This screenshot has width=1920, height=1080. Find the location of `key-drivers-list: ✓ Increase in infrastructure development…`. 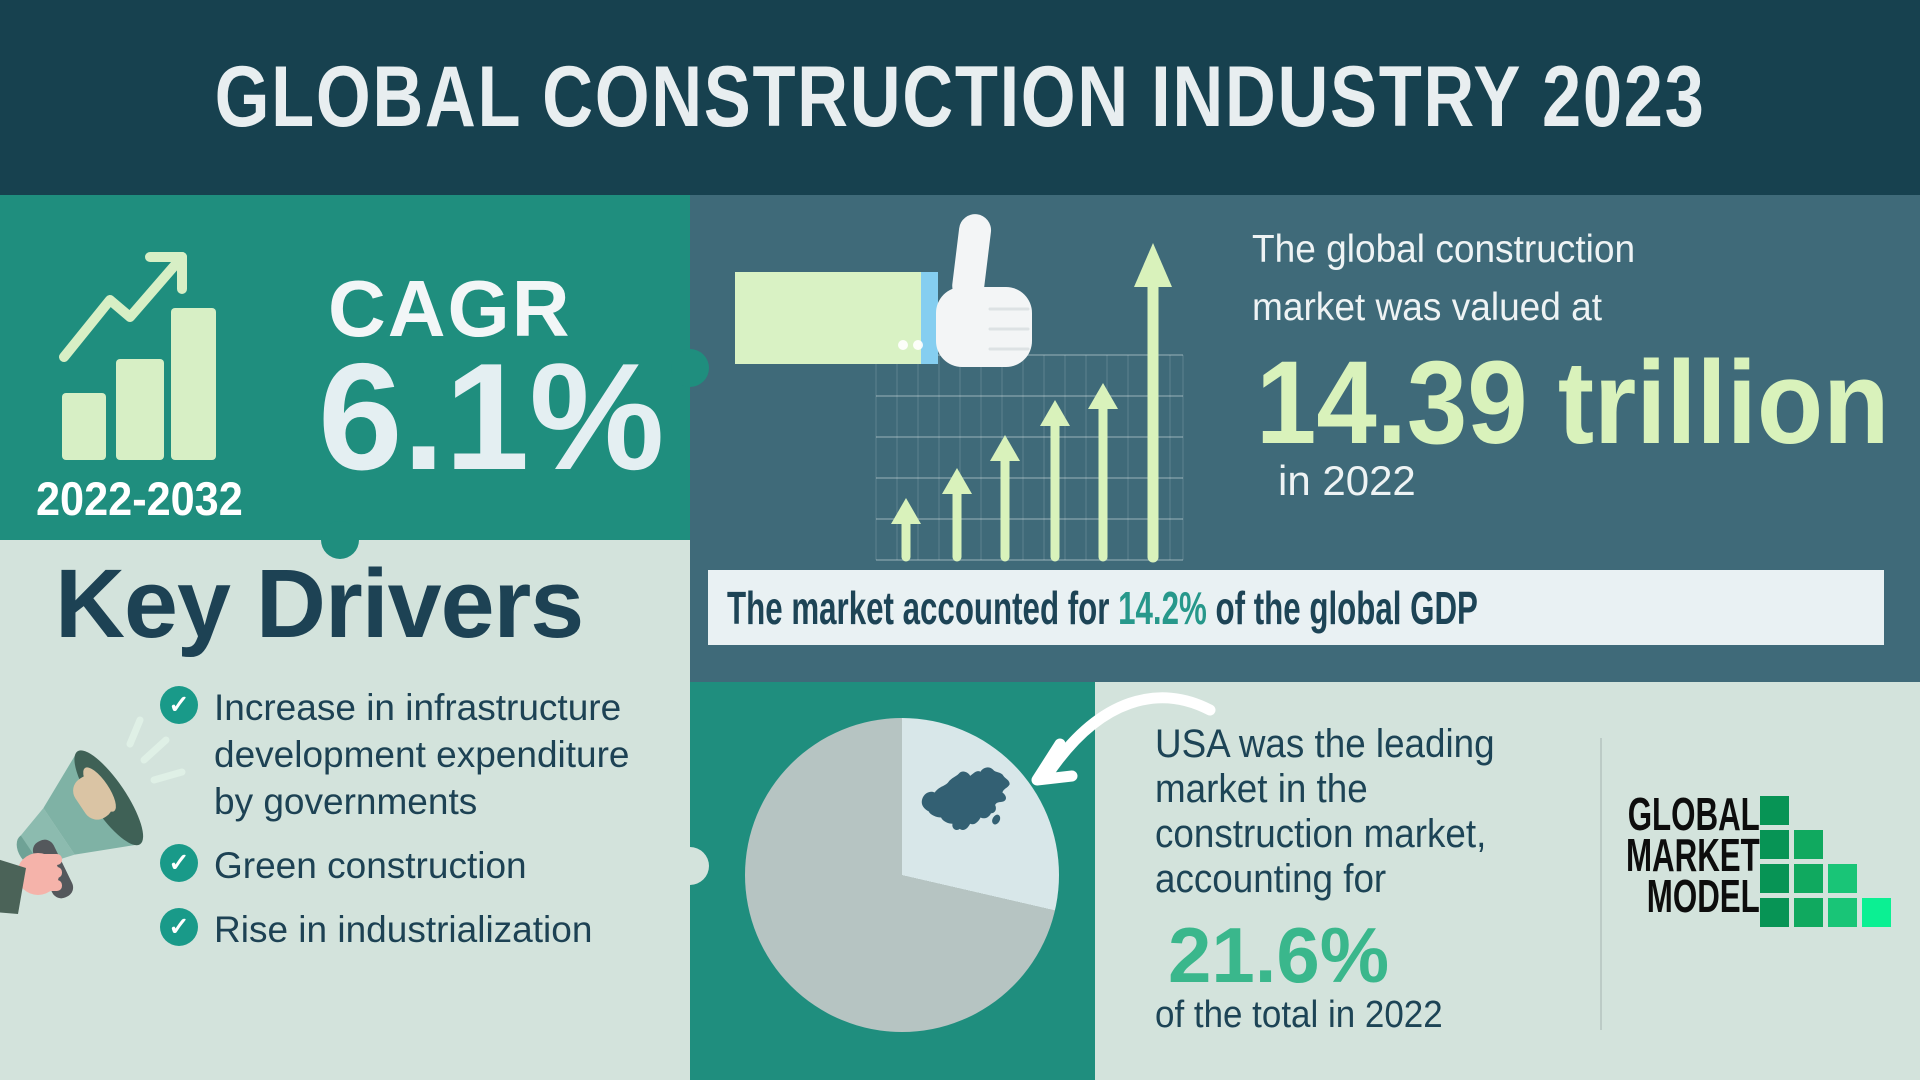

key-drivers-list: ✓ Increase in infrastructure development… is located at coordinates (410, 827).